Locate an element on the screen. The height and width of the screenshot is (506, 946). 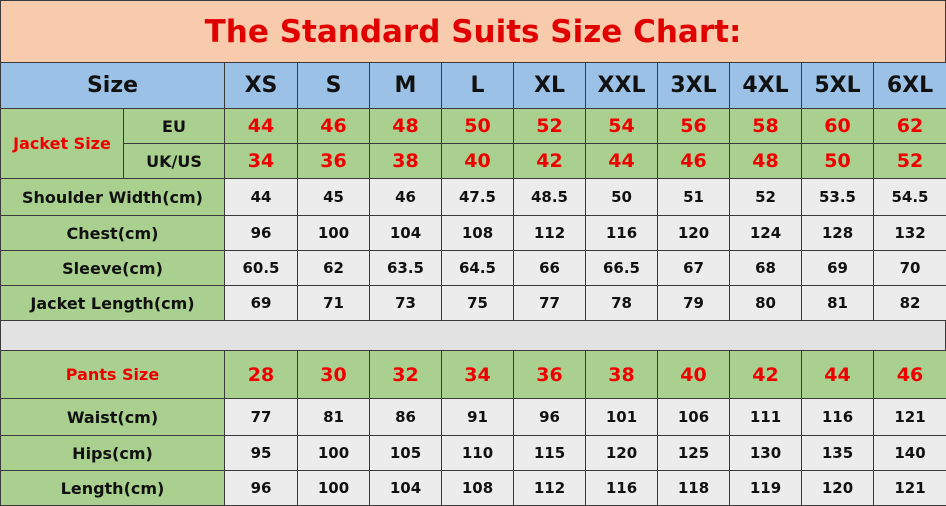
measurement: 80 is located at coordinates (765, 303).